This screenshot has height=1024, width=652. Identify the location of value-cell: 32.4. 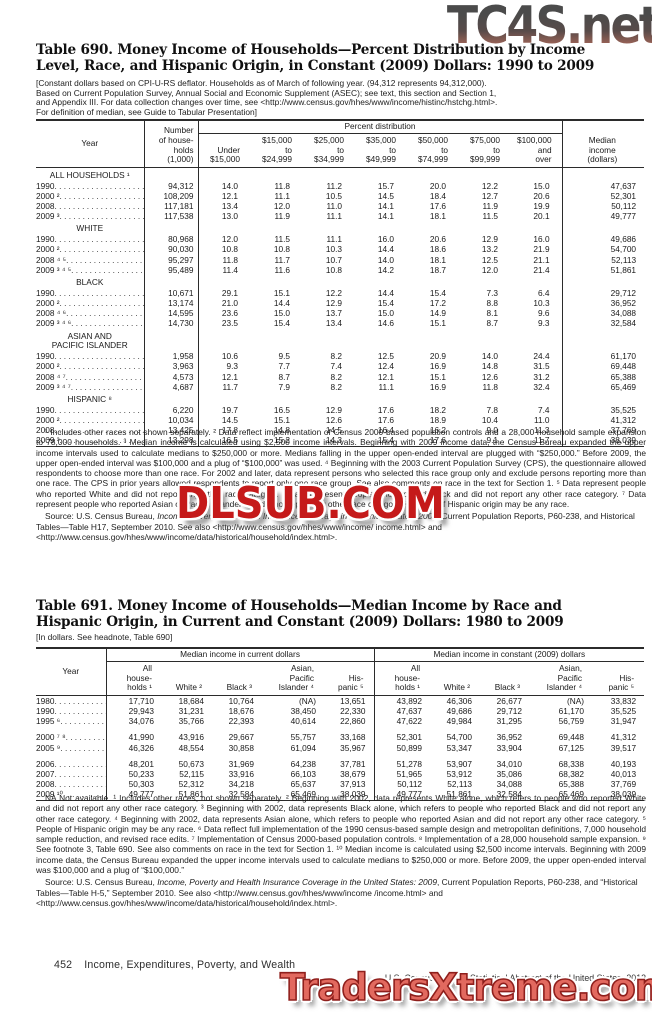
(541, 386).